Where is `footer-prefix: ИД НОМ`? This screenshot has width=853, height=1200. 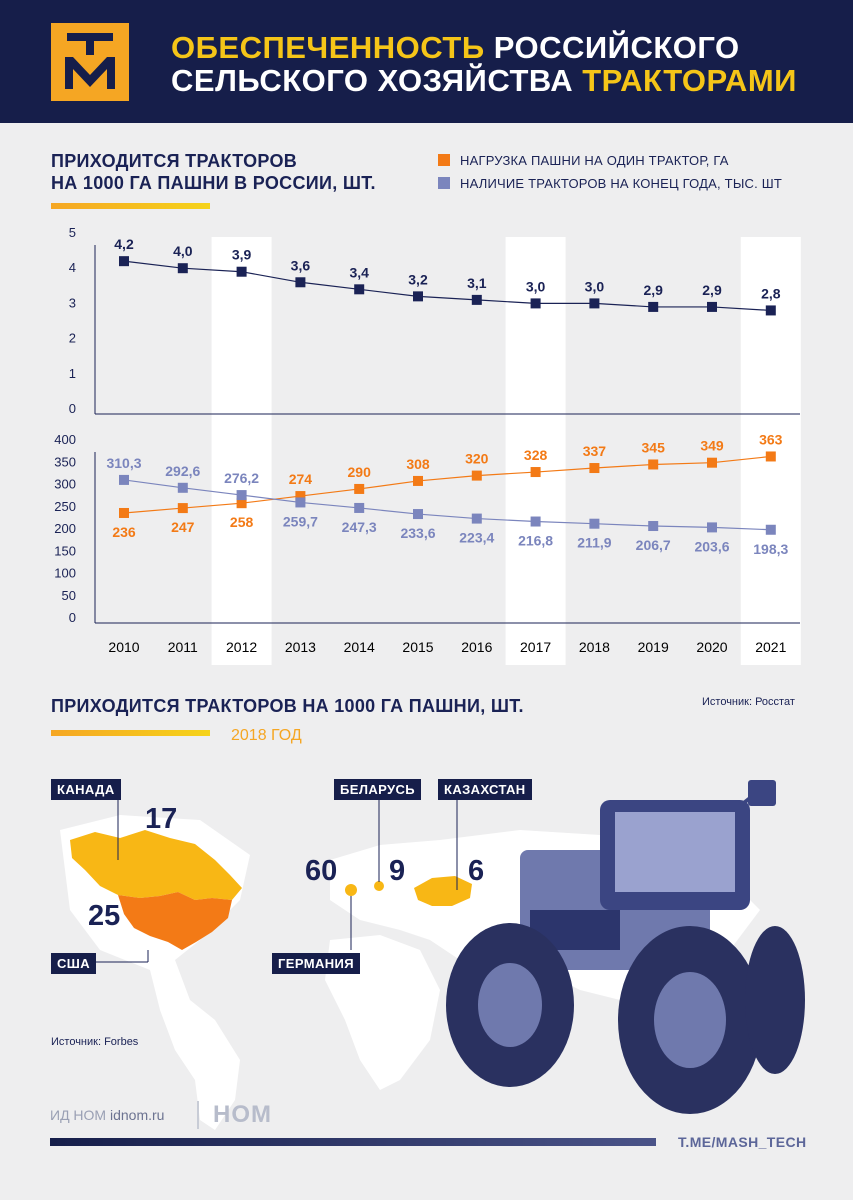 footer-prefix: ИД НОМ is located at coordinates (78, 1115).